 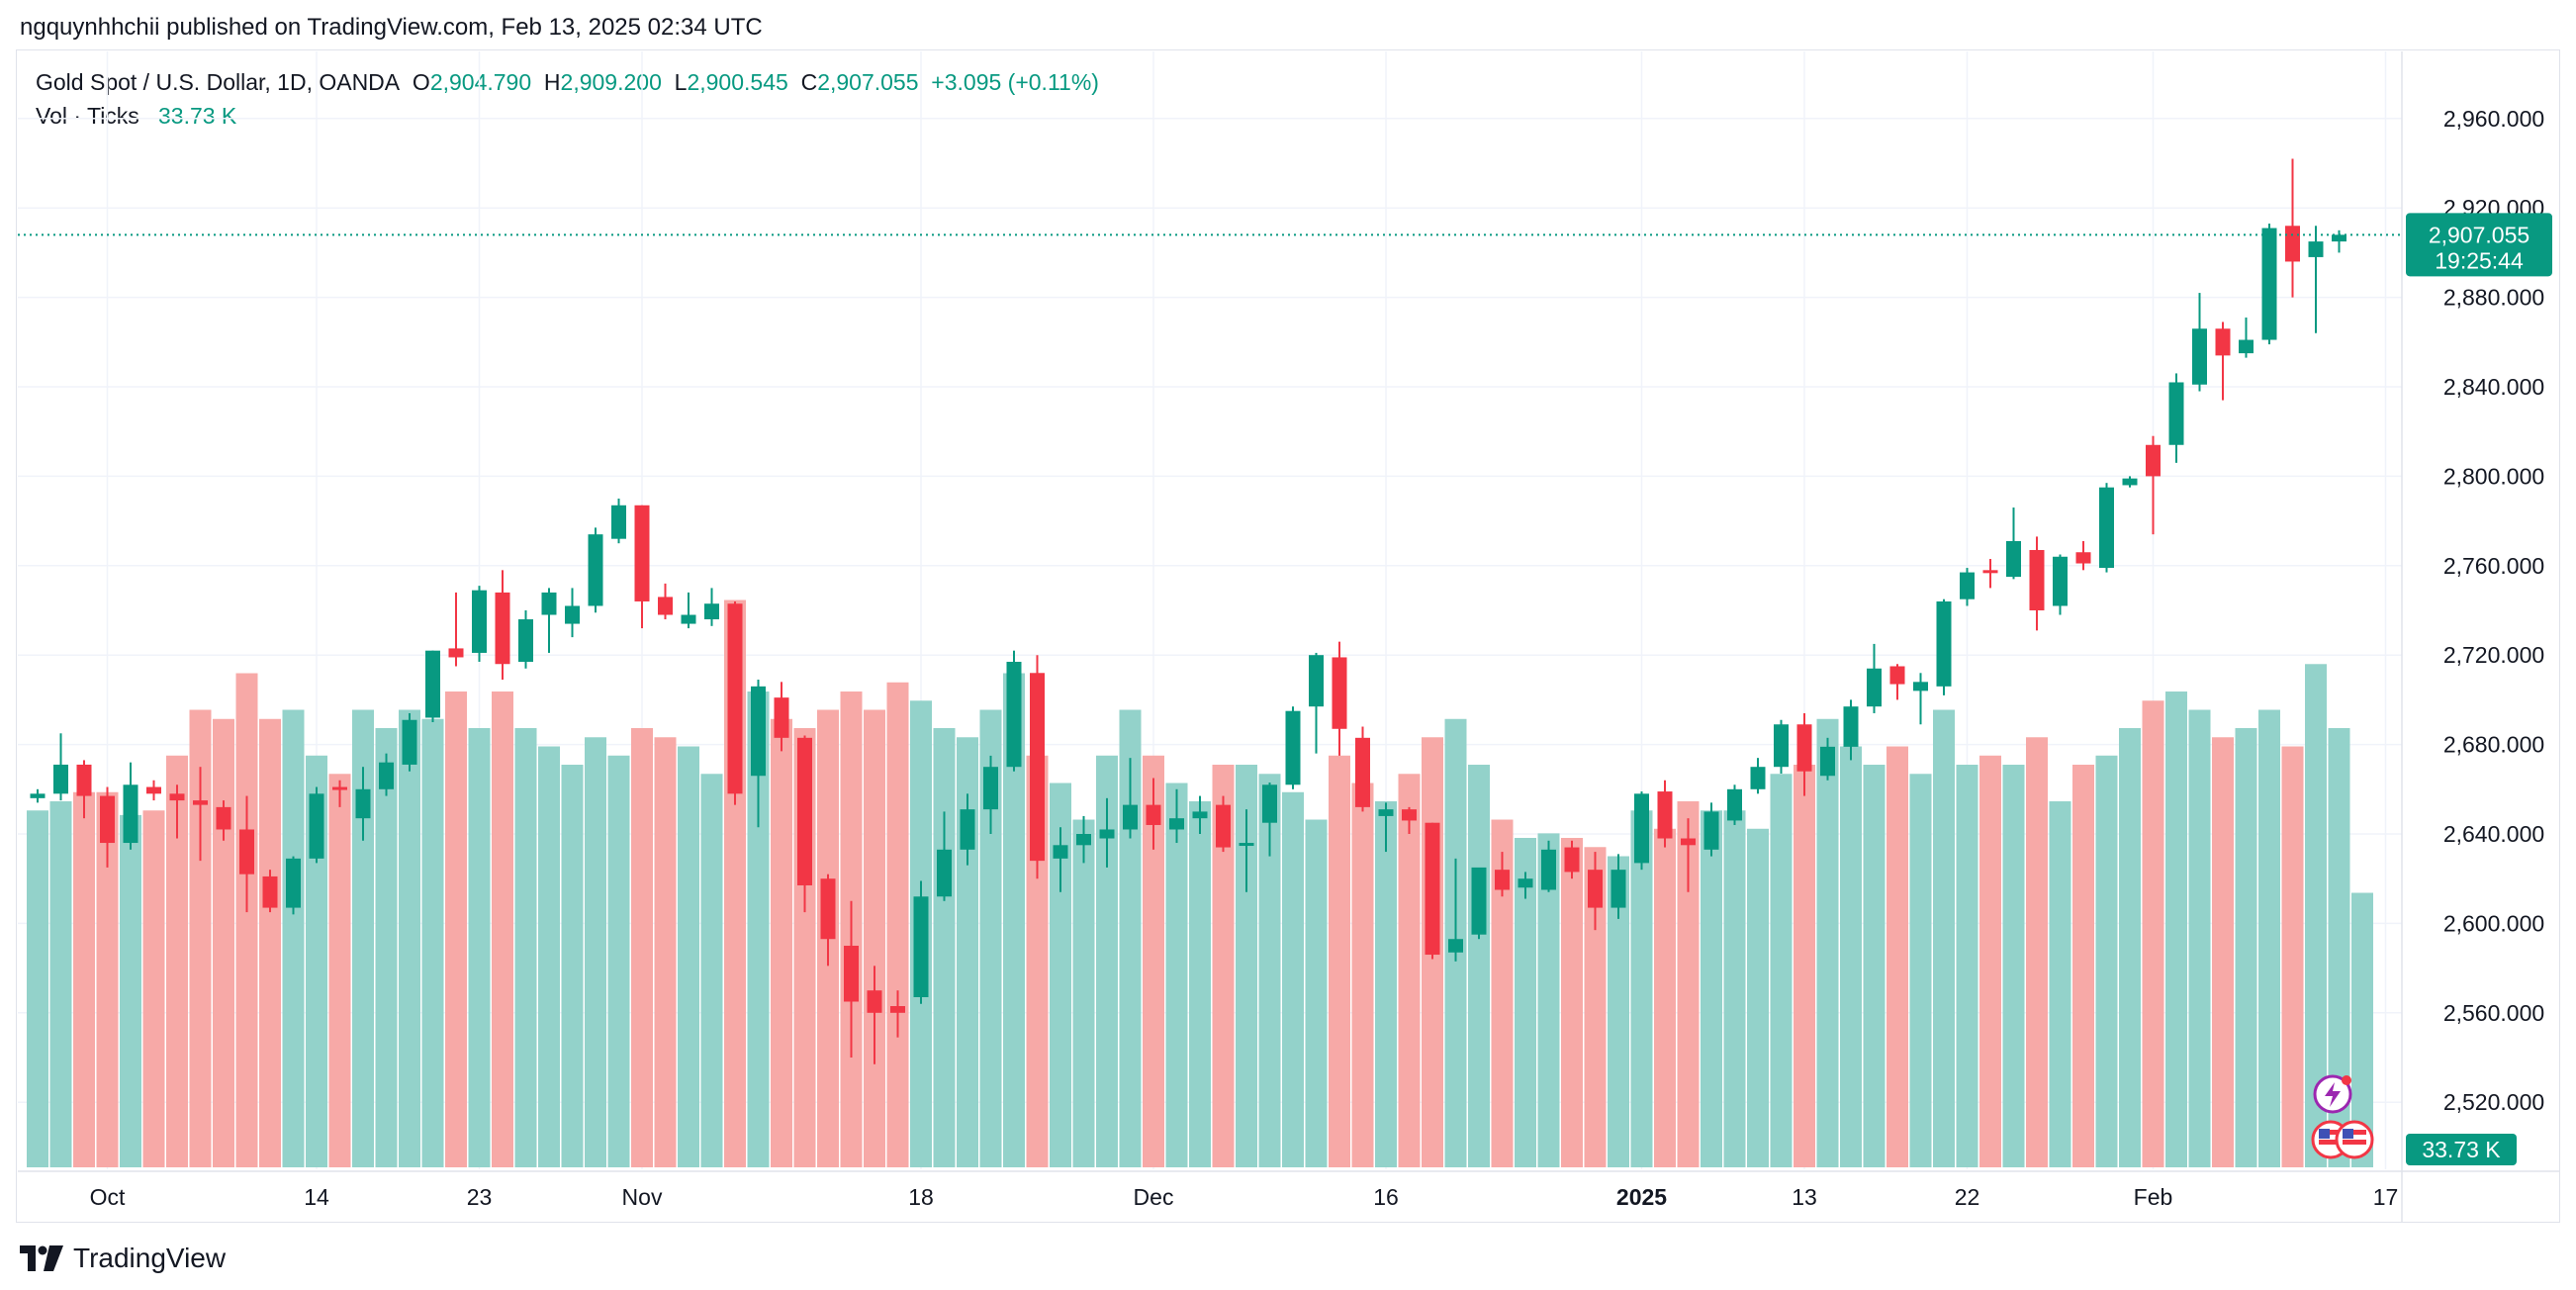 I want to click on y-tick-label: 2,560.000, so click(x=2494, y=1013).